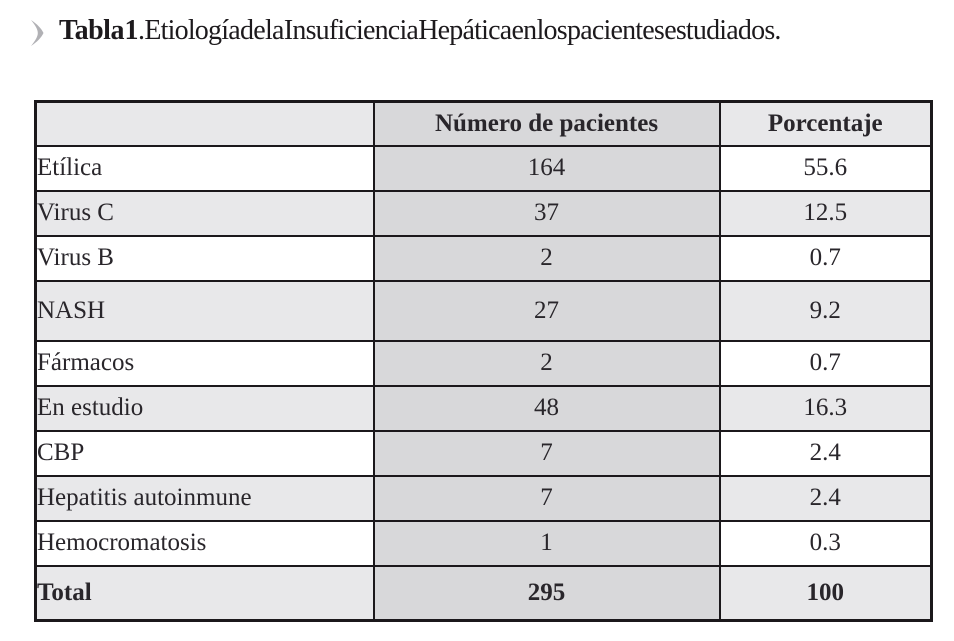 This screenshot has width=954, height=641. I want to click on etiology-cell: NASH, so click(204, 310).